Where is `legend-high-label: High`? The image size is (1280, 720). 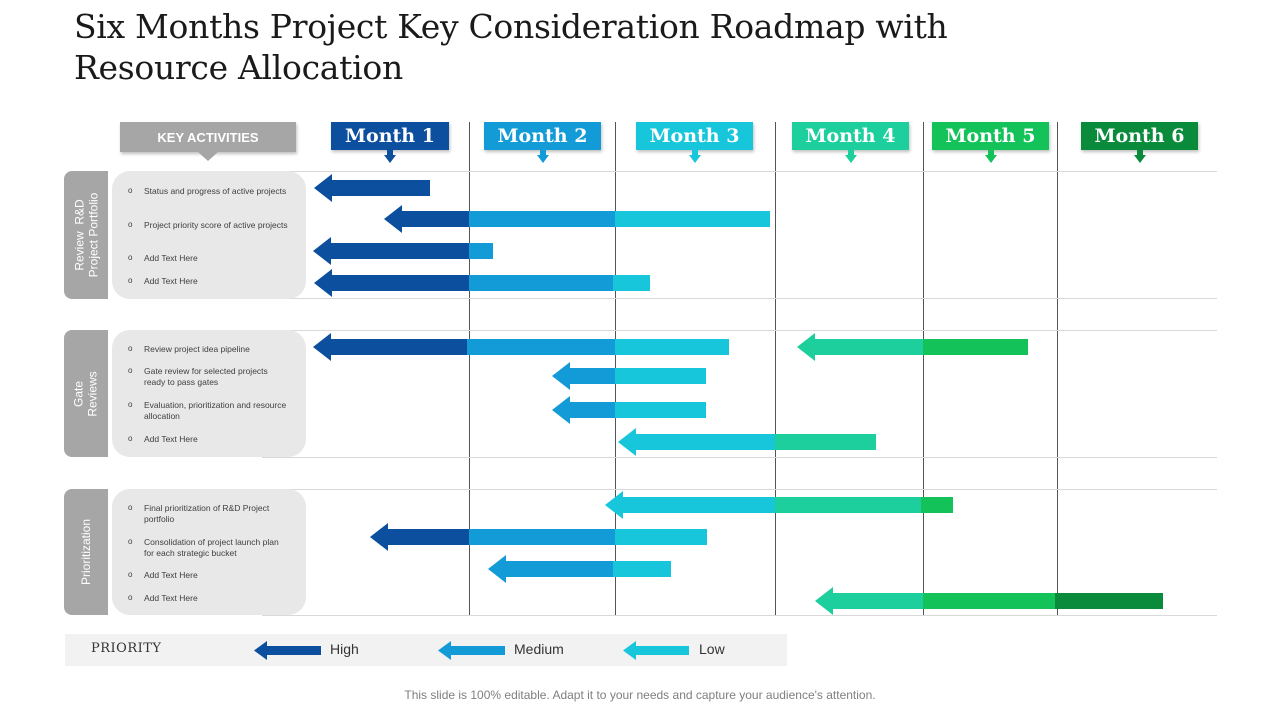
legend-high-label: High is located at coordinates (344, 649).